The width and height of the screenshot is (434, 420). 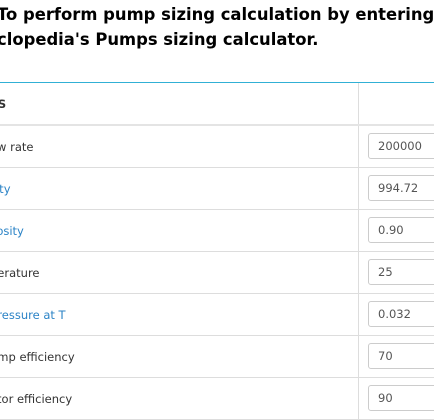 I want to click on viscosity-link: cosity, so click(x=12, y=230).